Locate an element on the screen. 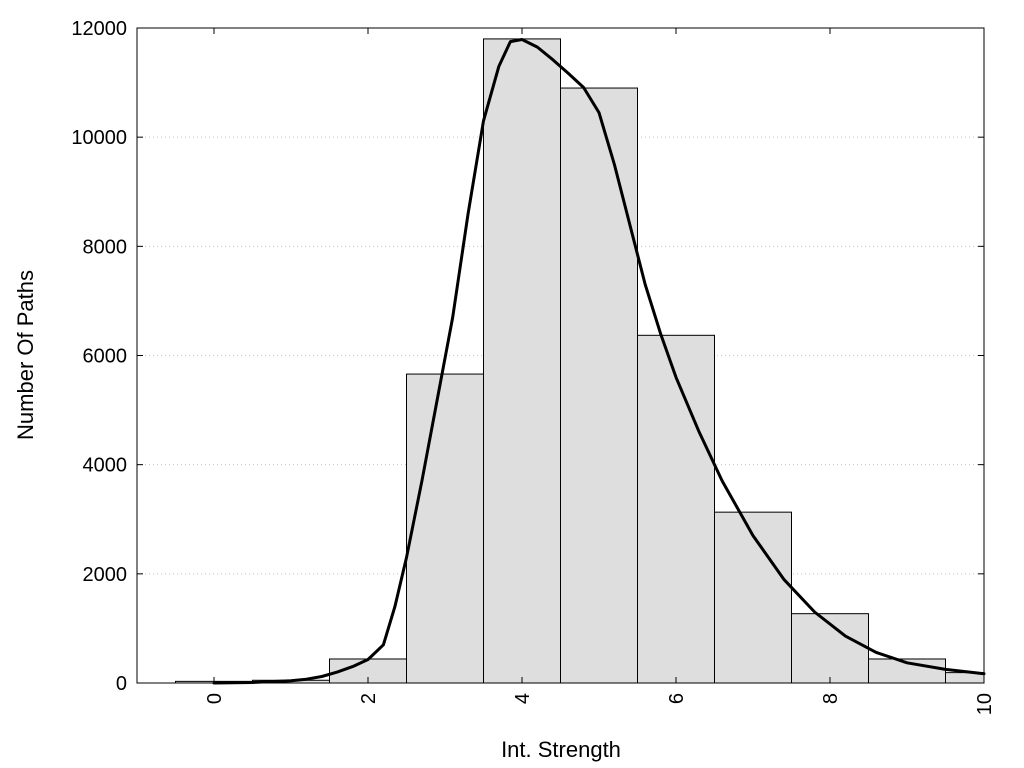 The image size is (1024, 768). y-tick-label: 2000 is located at coordinates (105, 575).